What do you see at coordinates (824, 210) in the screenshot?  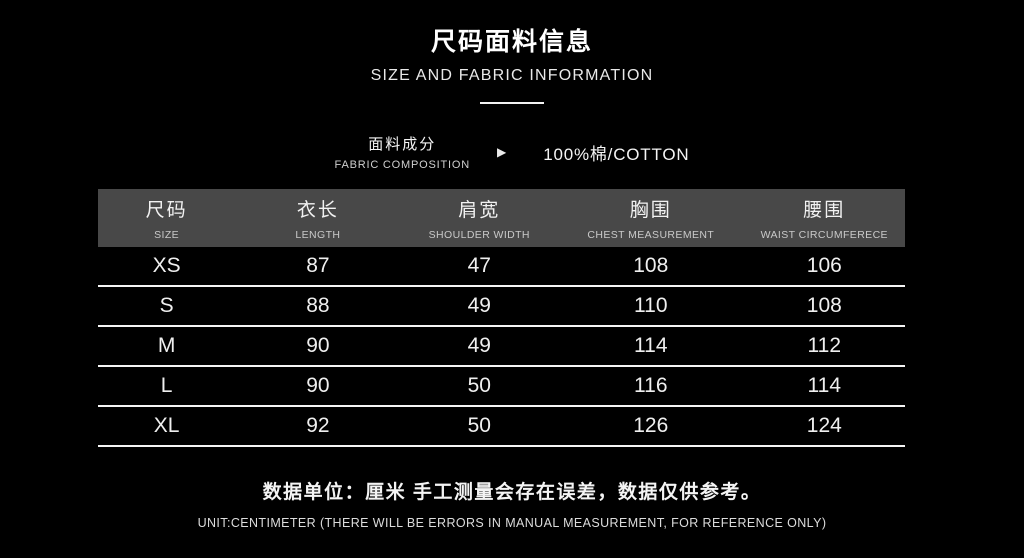 I see `column-label-zh: 腰围` at bounding box center [824, 210].